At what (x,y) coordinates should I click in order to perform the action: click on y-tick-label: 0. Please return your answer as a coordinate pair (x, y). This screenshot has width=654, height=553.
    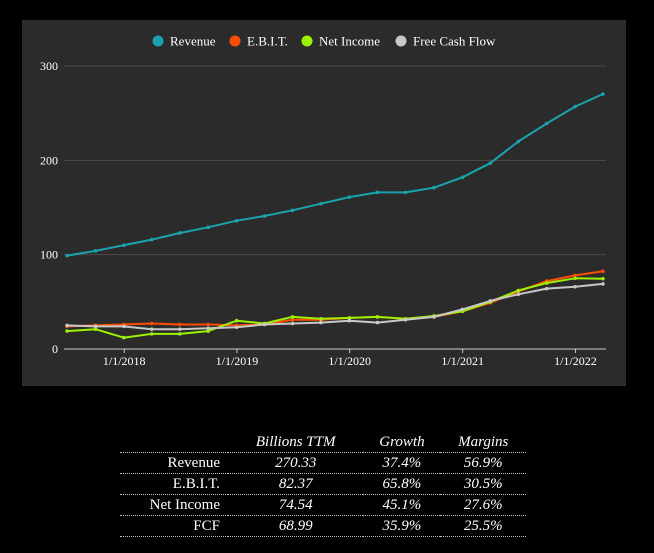
    Looking at the image, I should click on (55, 349).